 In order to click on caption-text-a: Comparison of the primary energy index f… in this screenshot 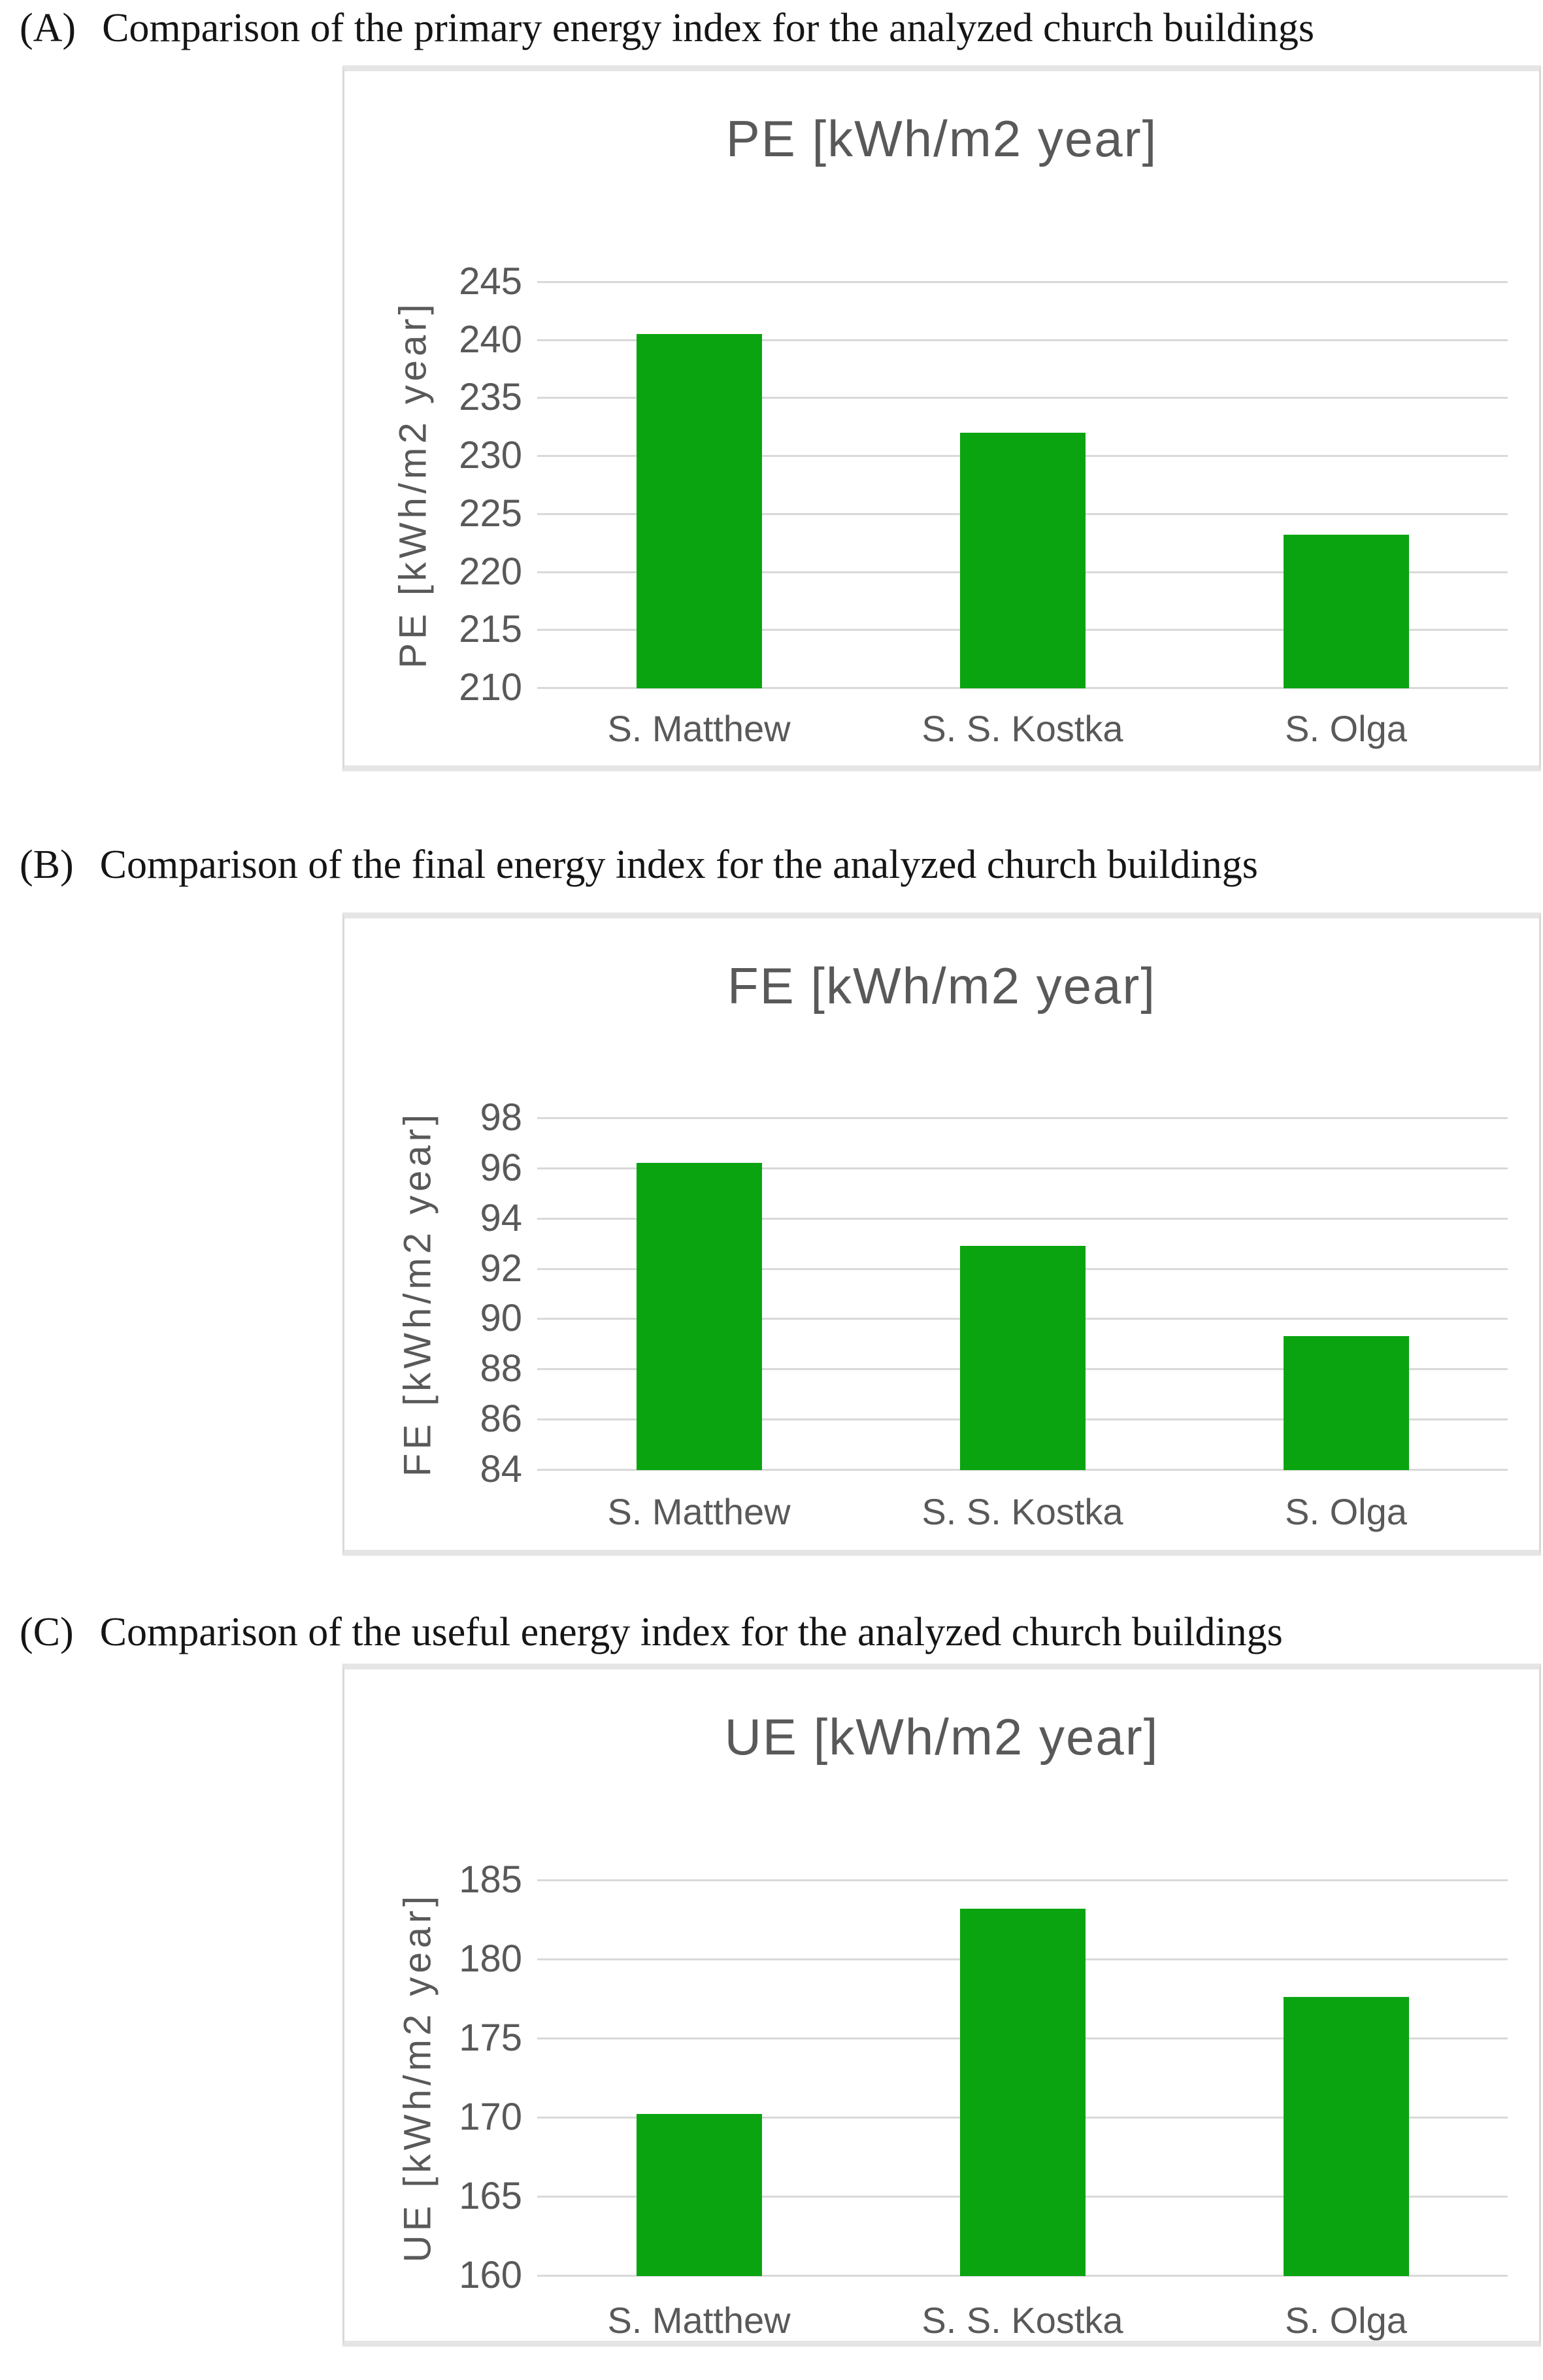, I will do `click(708, 28)`.